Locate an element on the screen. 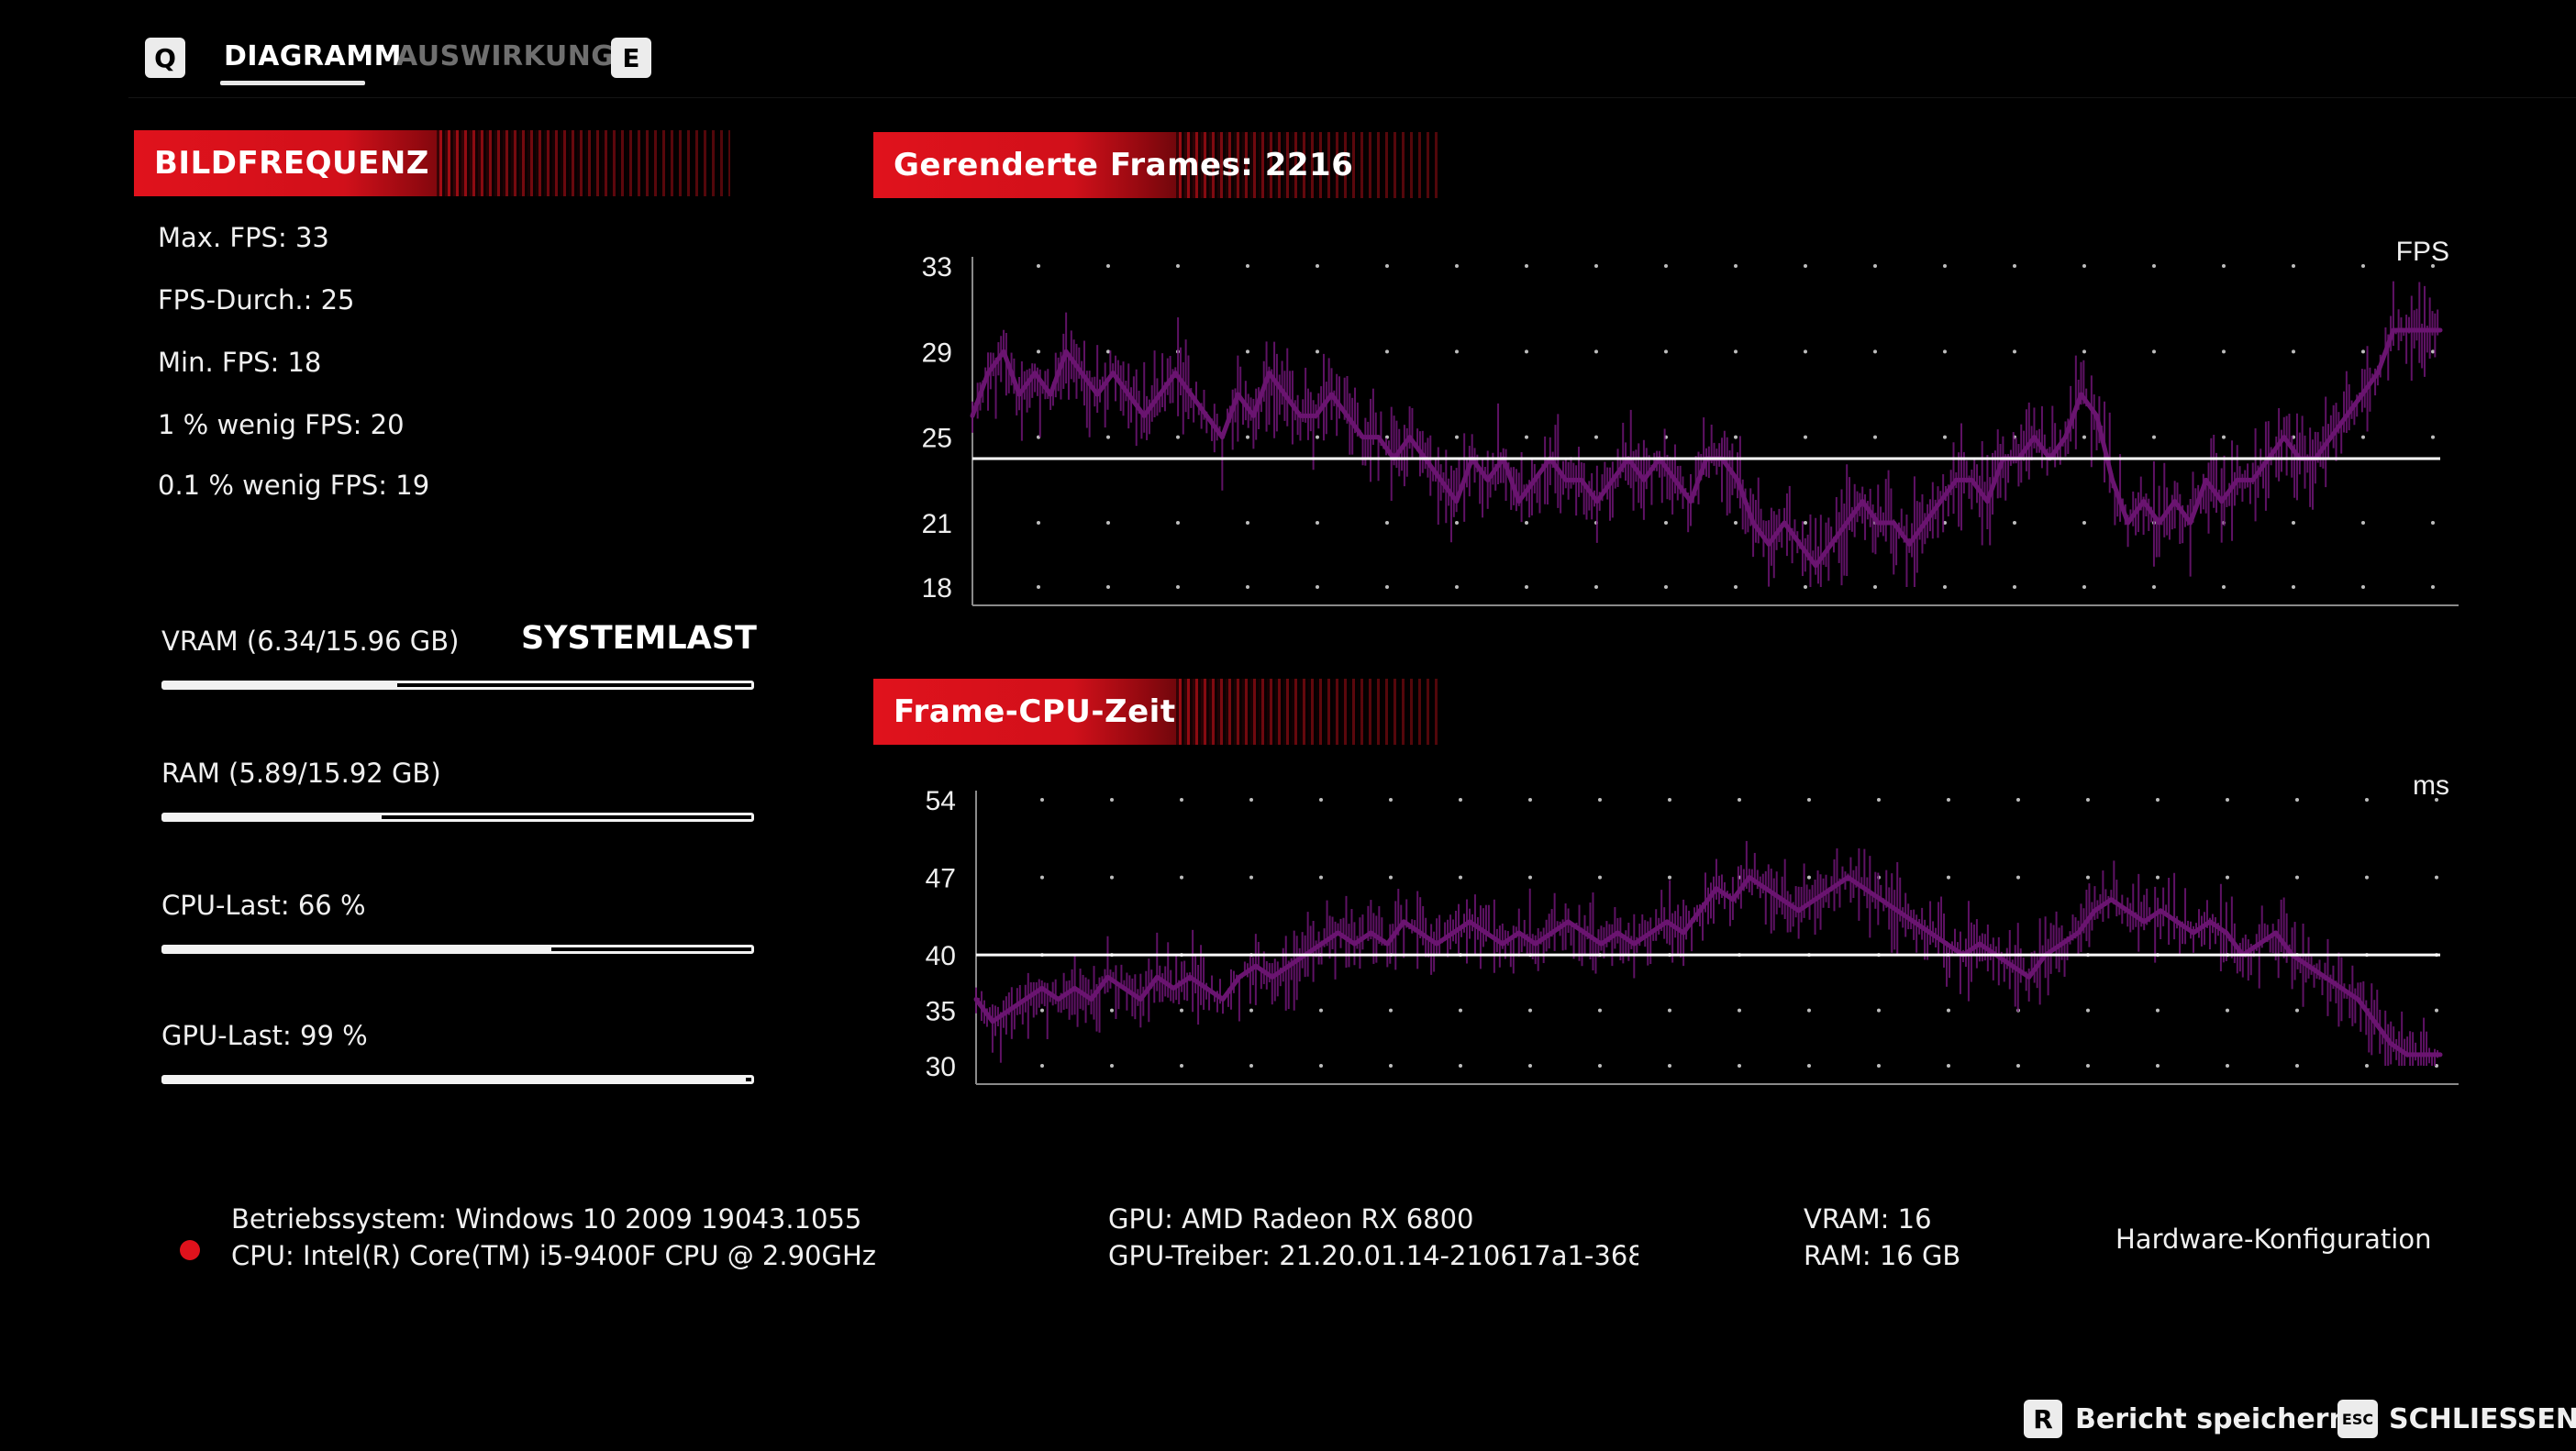  fps-chart-grid-row is located at coordinates (1736, 266).